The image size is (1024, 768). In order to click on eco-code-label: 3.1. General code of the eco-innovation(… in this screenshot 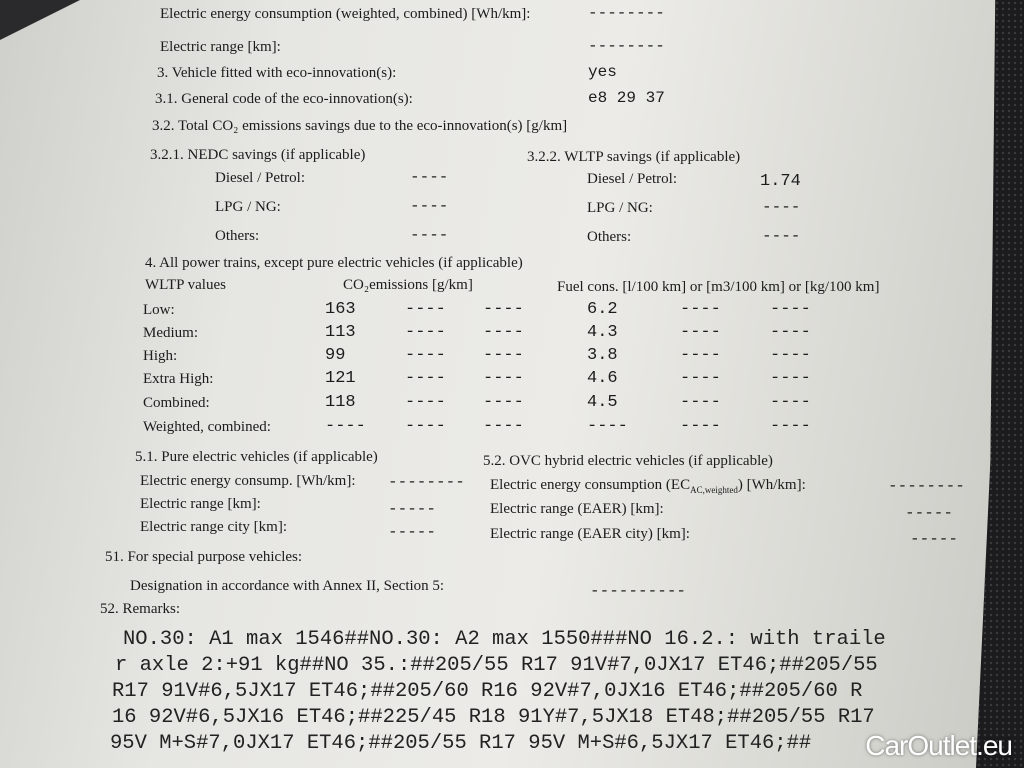, I will do `click(284, 99)`.